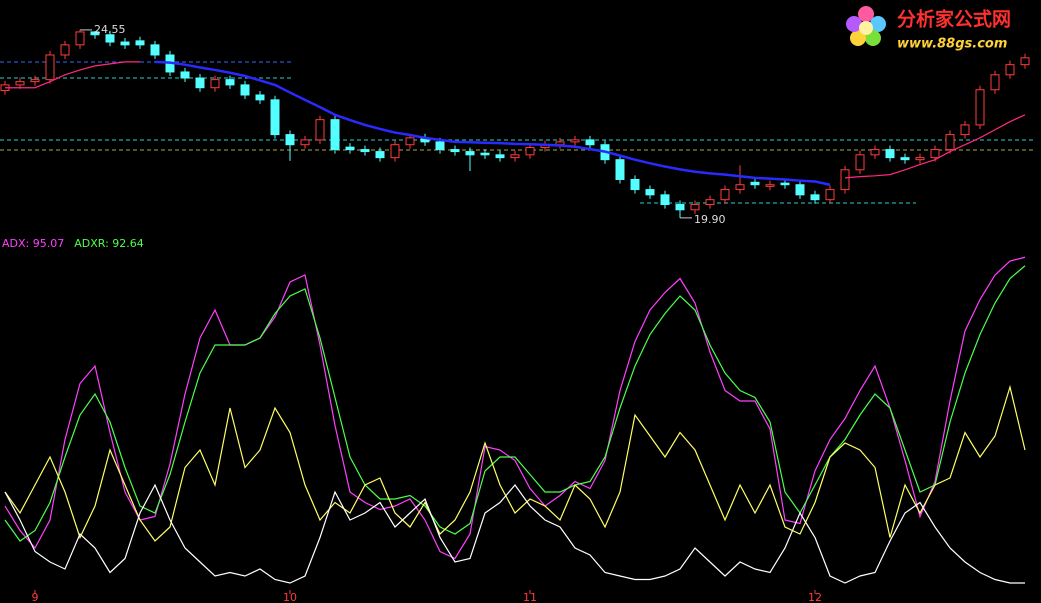 Image resolution: width=1041 pixels, height=603 pixels. Describe the element at coordinates (530, 597) in the screenshot. I see `x-tick-label: 11` at that location.